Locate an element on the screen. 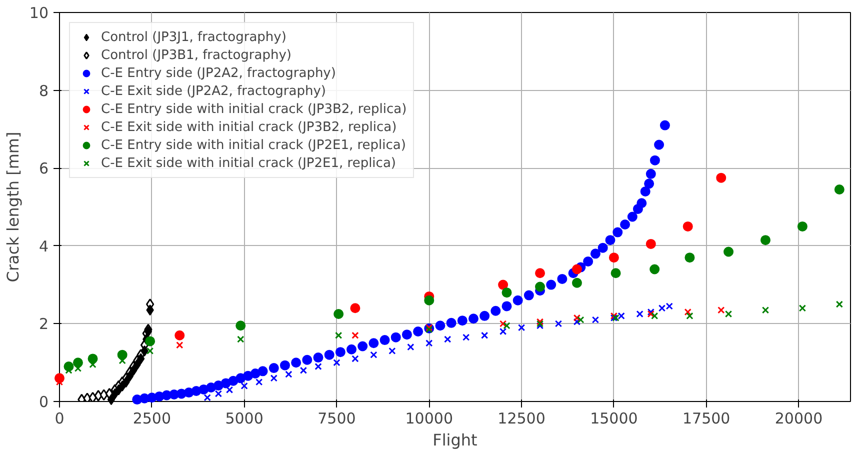 Image resolution: width=867 pixels, height=456 pixels. x-tick-label: 0 is located at coordinates (59, 419).